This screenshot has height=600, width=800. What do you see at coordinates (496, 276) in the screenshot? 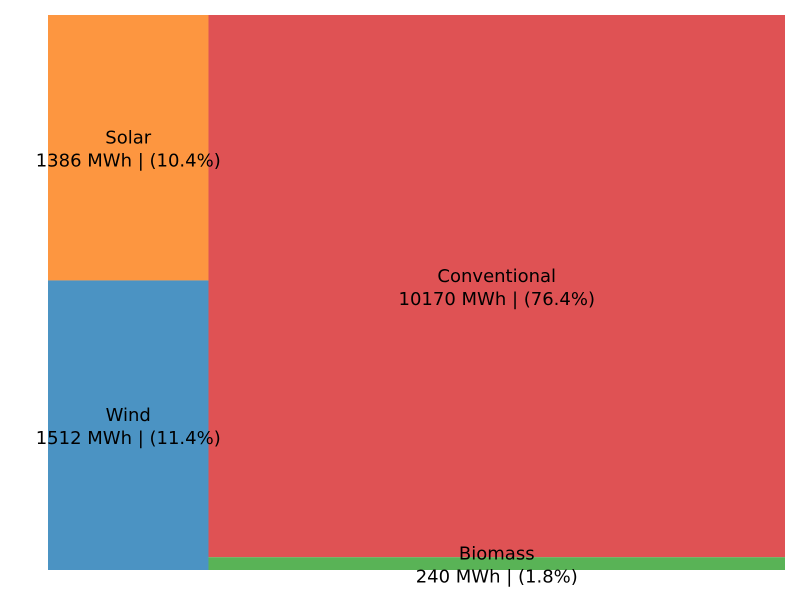
I see `treemap-label-name: Conventional` at bounding box center [496, 276].